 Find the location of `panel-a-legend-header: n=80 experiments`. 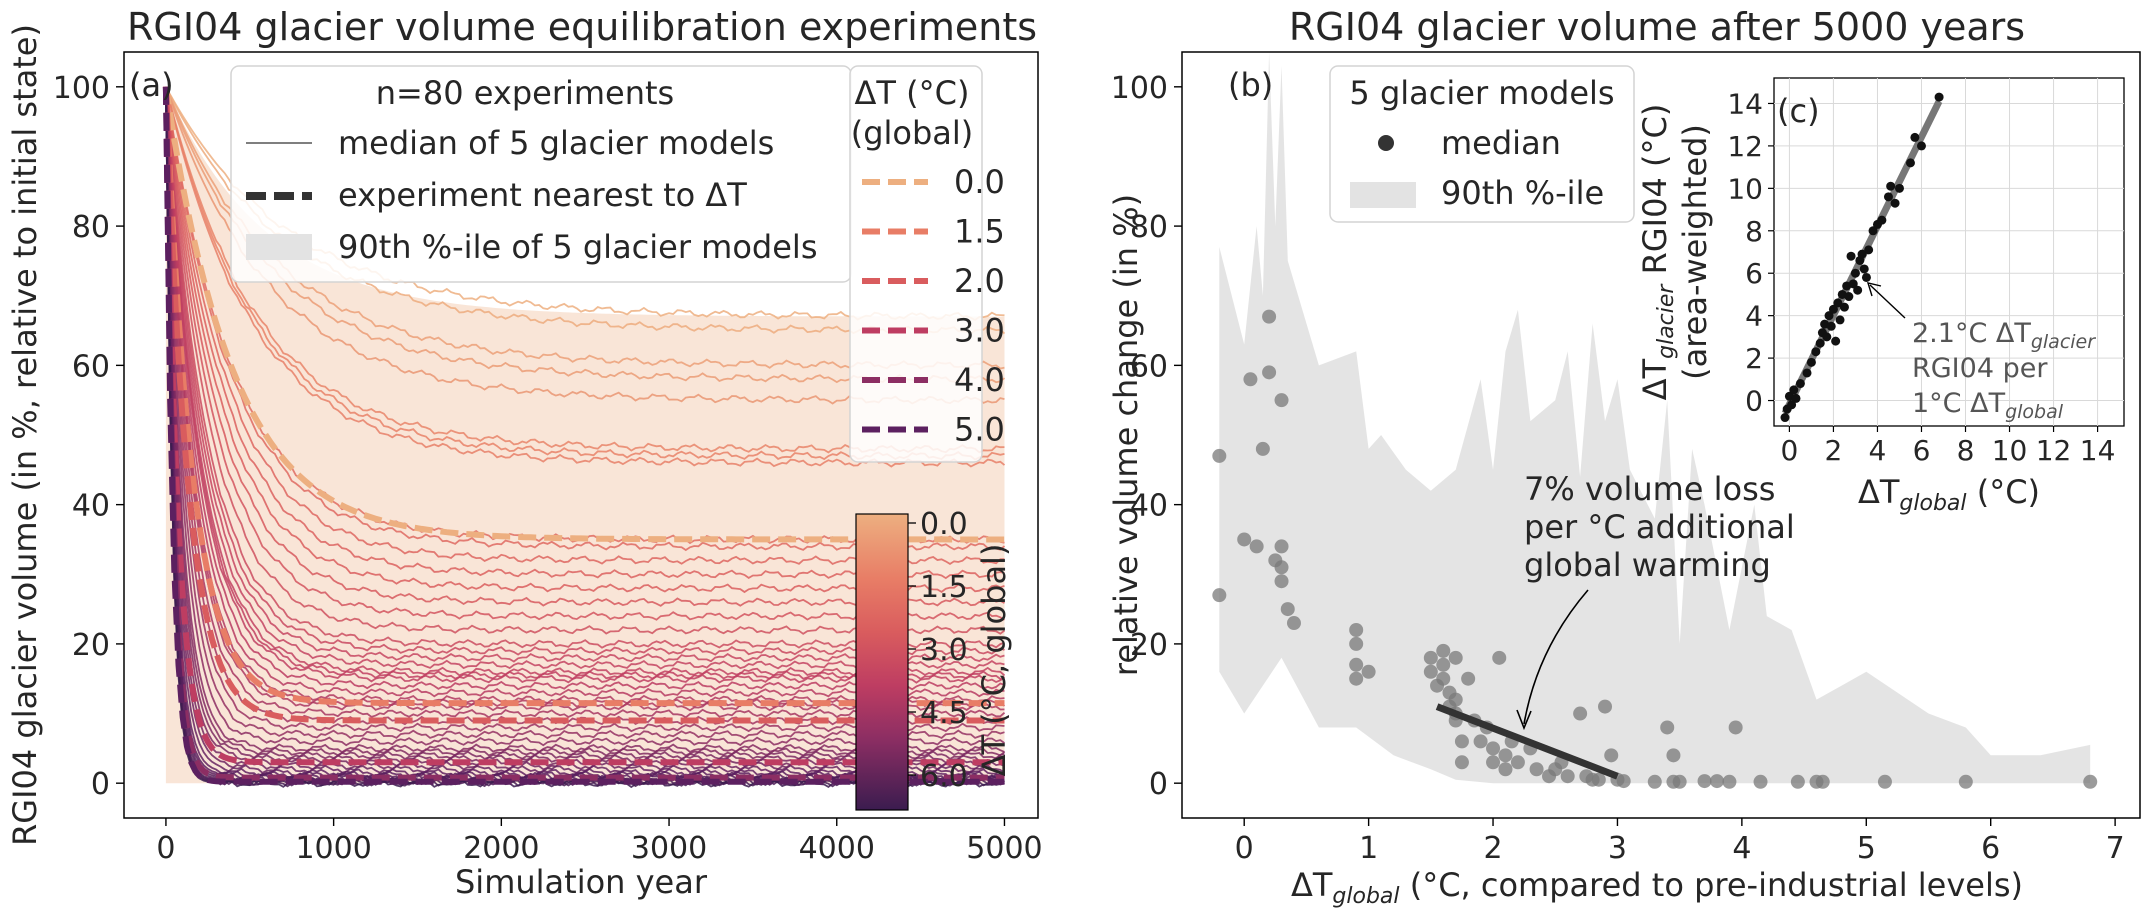

panel-a-legend-header: n=80 experiments is located at coordinates (525, 93).